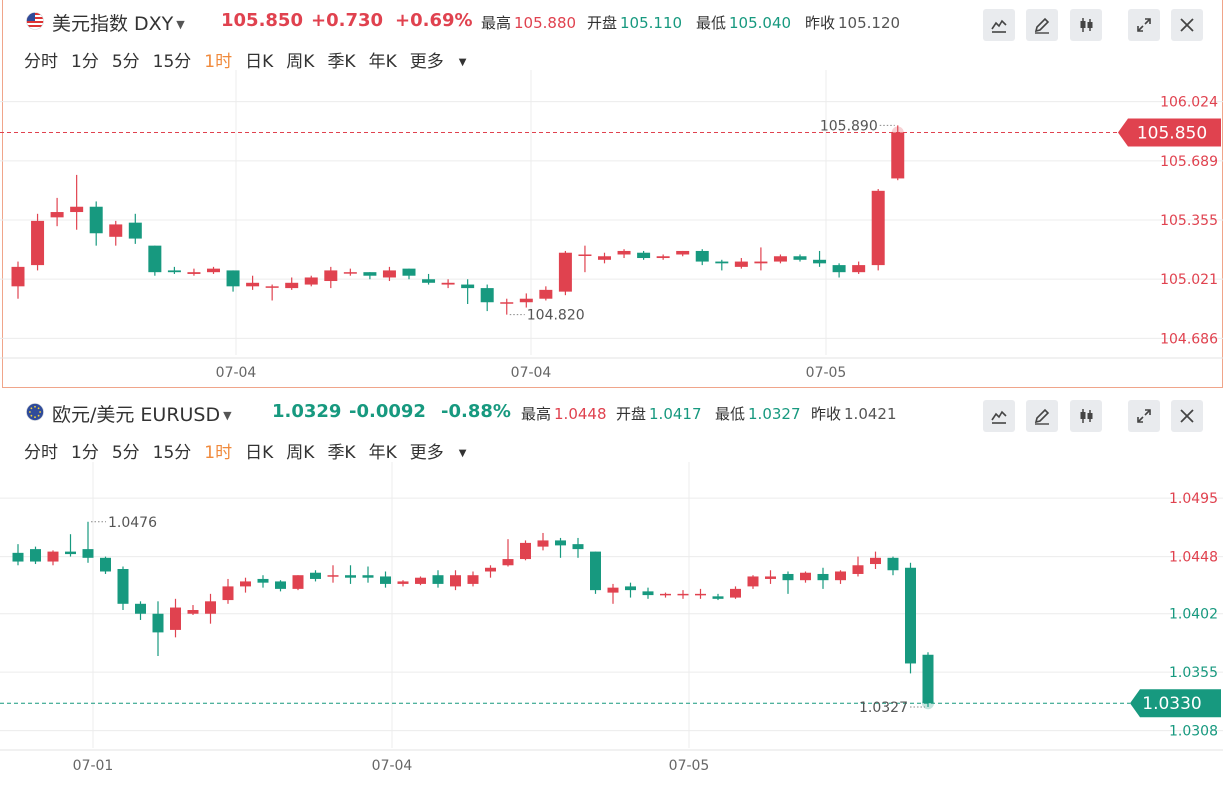 This screenshot has width=1223, height=787. Describe the element at coordinates (154, 24) in the screenshot. I see `dxy-symbol: DXY` at that location.